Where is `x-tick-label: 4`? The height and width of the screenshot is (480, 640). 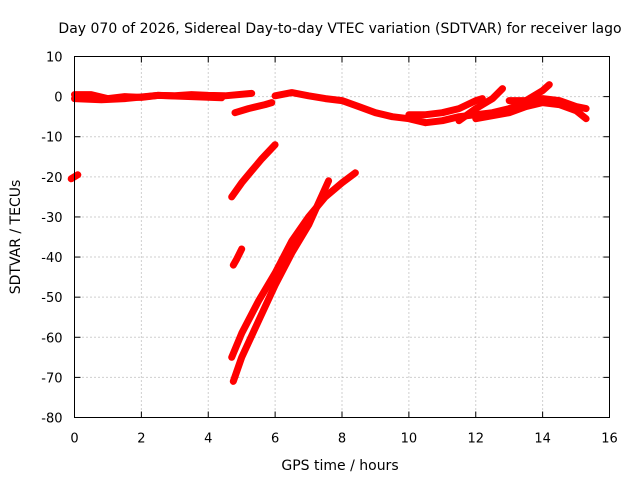
x-tick-label: 4 is located at coordinates (208, 439).